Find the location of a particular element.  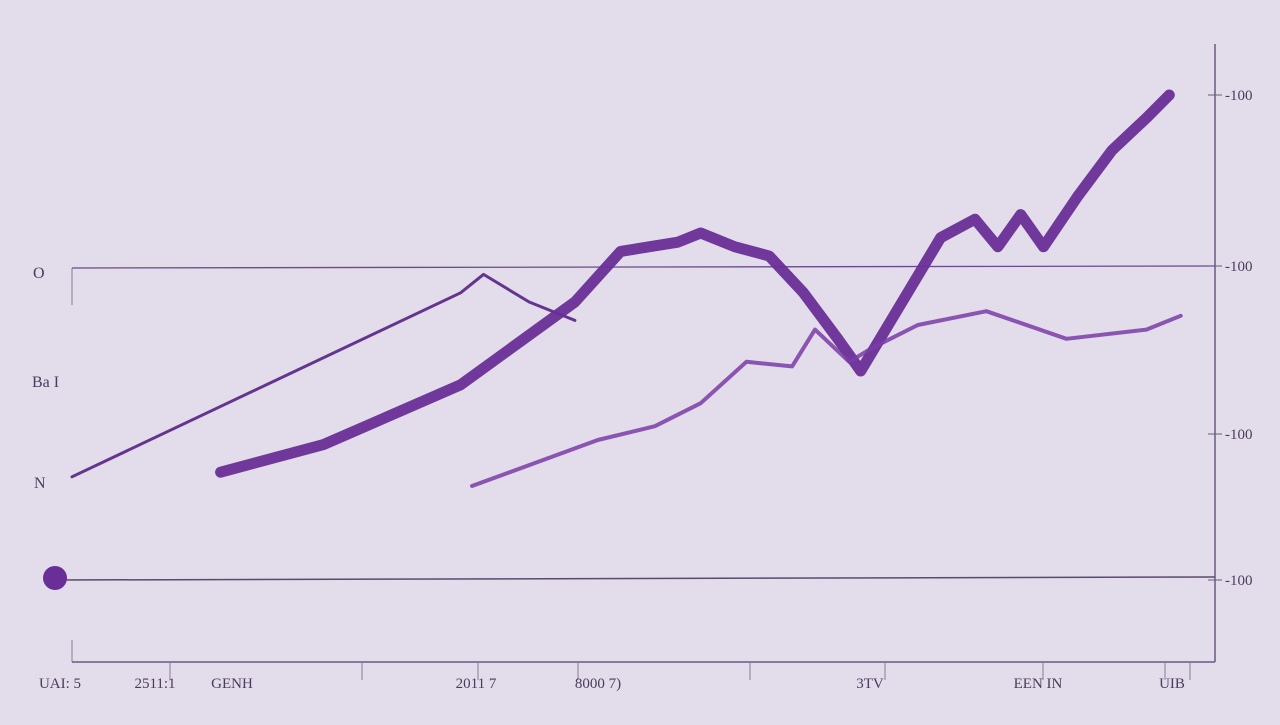

x-axis-tick-label: 3TV is located at coordinates (870, 684).